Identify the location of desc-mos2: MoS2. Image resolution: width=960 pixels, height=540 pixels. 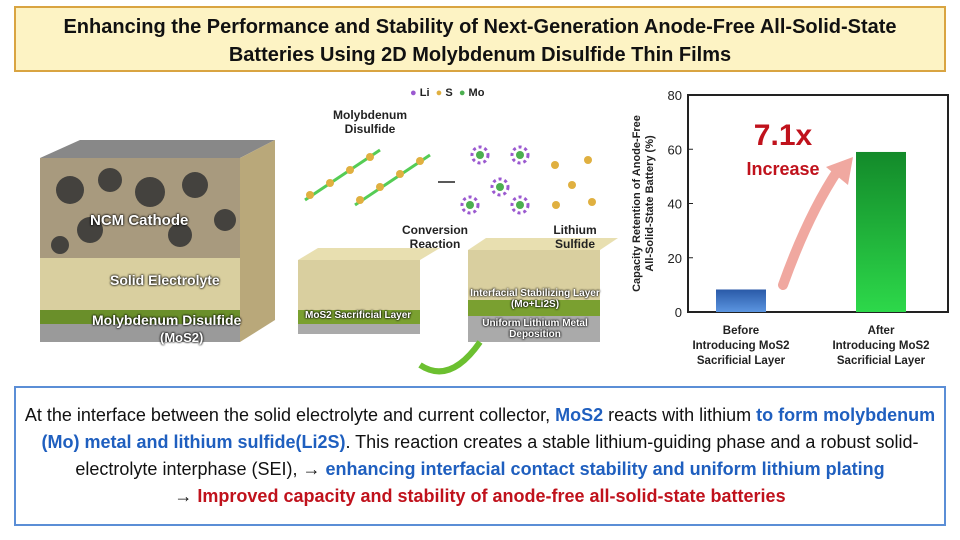
(579, 415).